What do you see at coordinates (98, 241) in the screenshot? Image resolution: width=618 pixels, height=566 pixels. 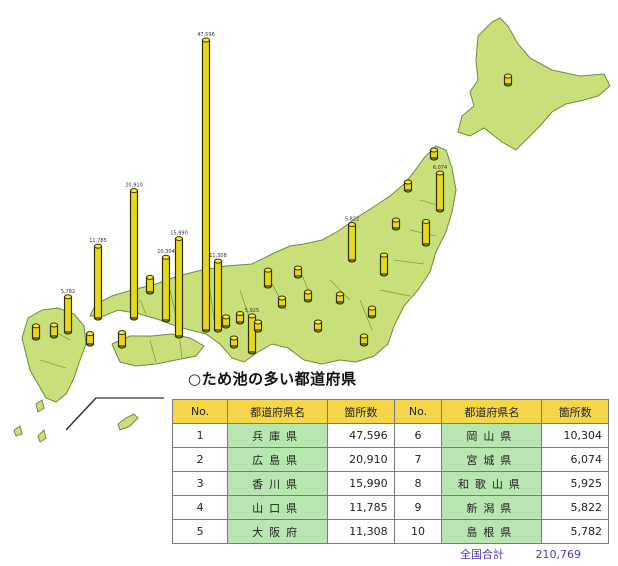 I see `bar-value-label: 11,785` at bounding box center [98, 241].